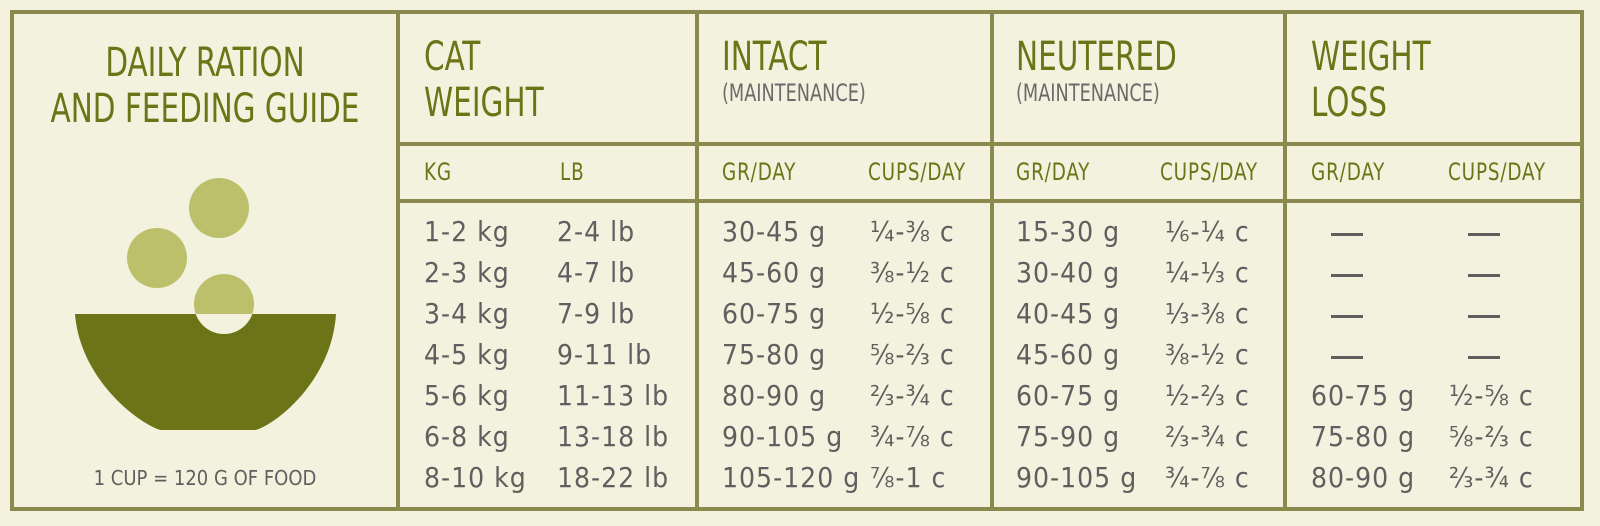 Image resolution: width=1600 pixels, height=526 pixels. Describe the element at coordinates (1497, 172) in the screenshot. I see `subheader-loss-cups: CUPS/DAY` at that location.